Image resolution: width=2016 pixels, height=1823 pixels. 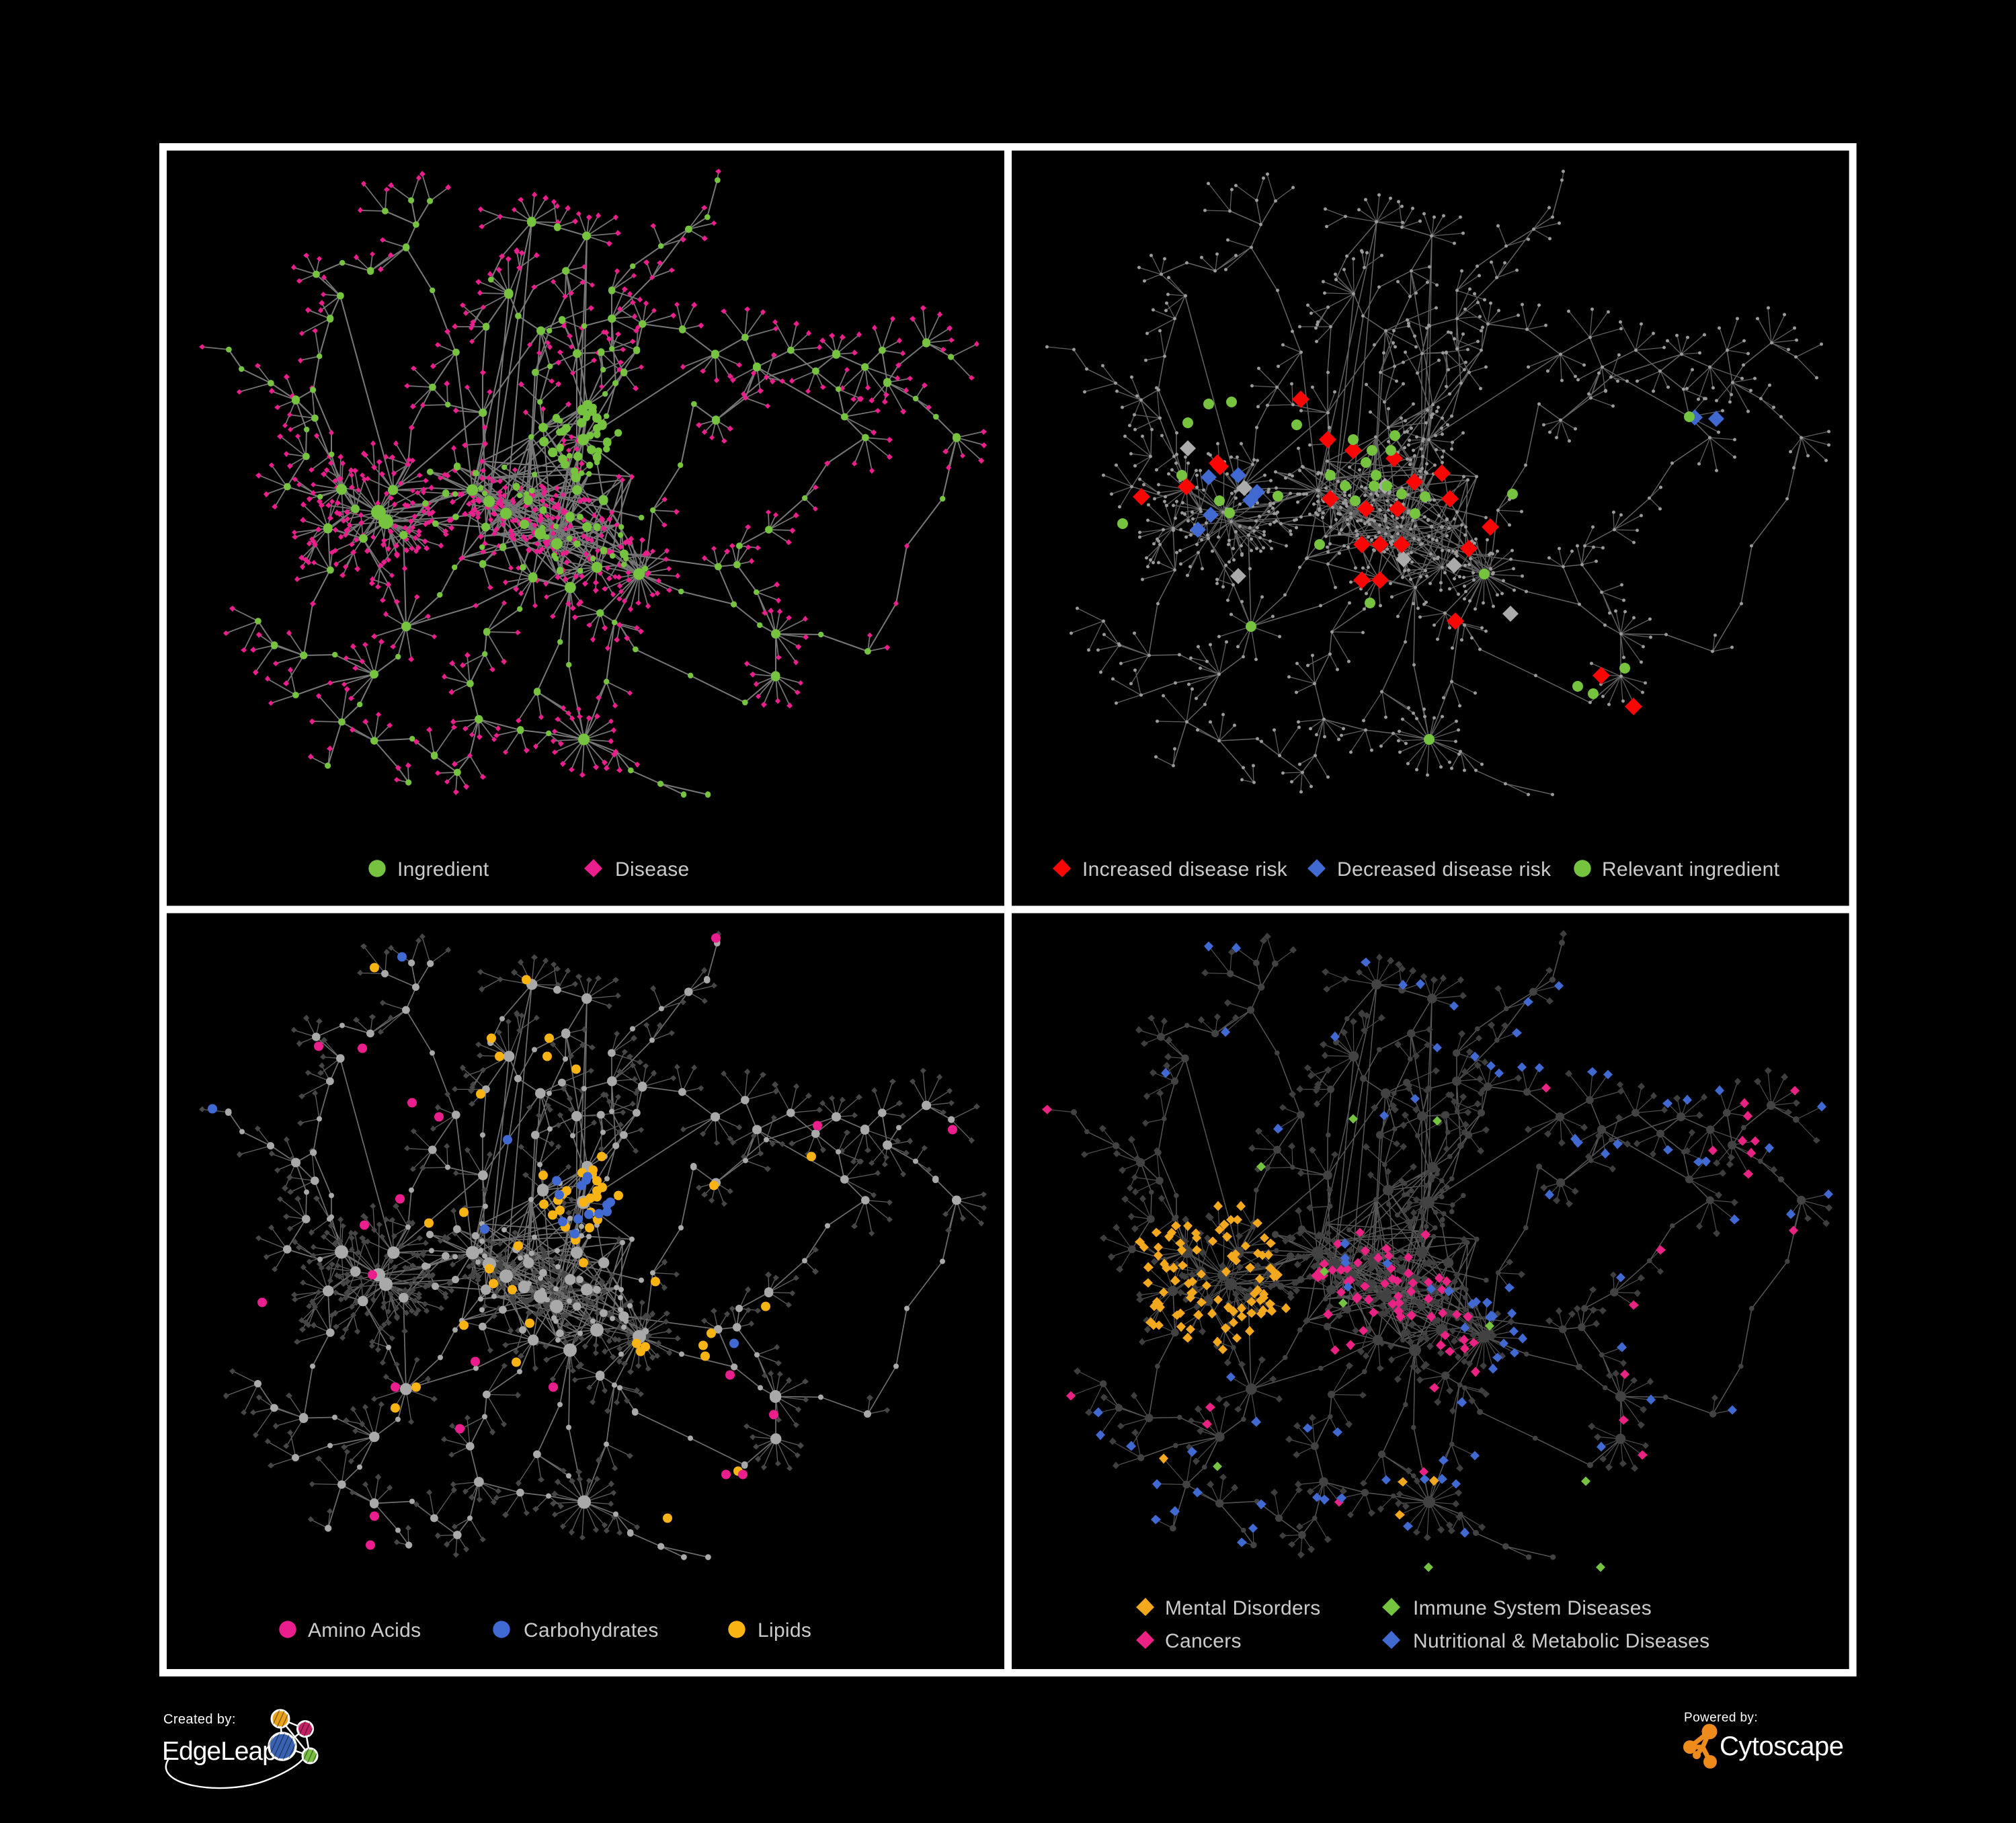 I want to click on svg-text: Increased disease risk, so click(x=1185, y=869).